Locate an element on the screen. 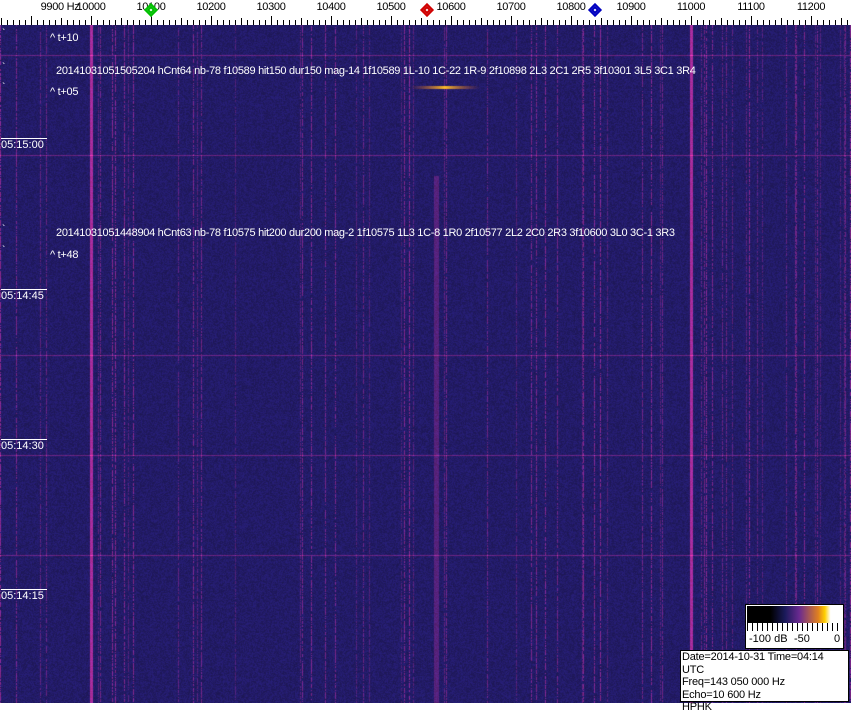 The width and height of the screenshot is (851, 714). color-scale-min: -100 dB is located at coordinates (768, 639).